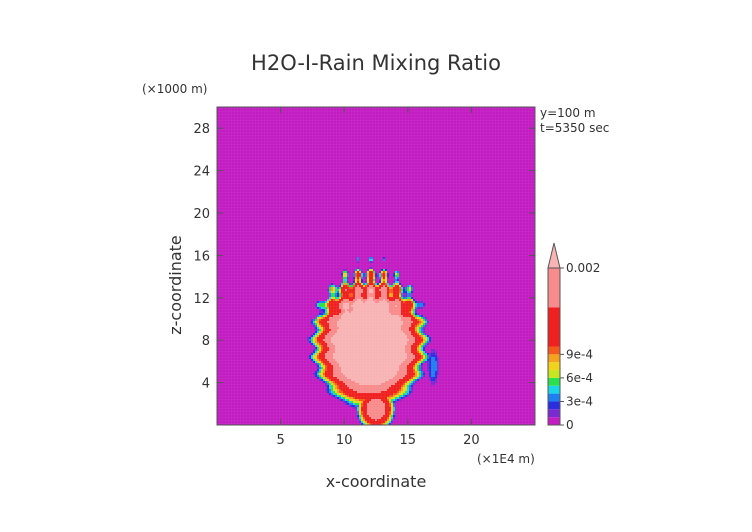 This screenshot has height=532, width=752. What do you see at coordinates (175, 285) in the screenshot?
I see `y-axis-label: z-coordinate` at bounding box center [175, 285].